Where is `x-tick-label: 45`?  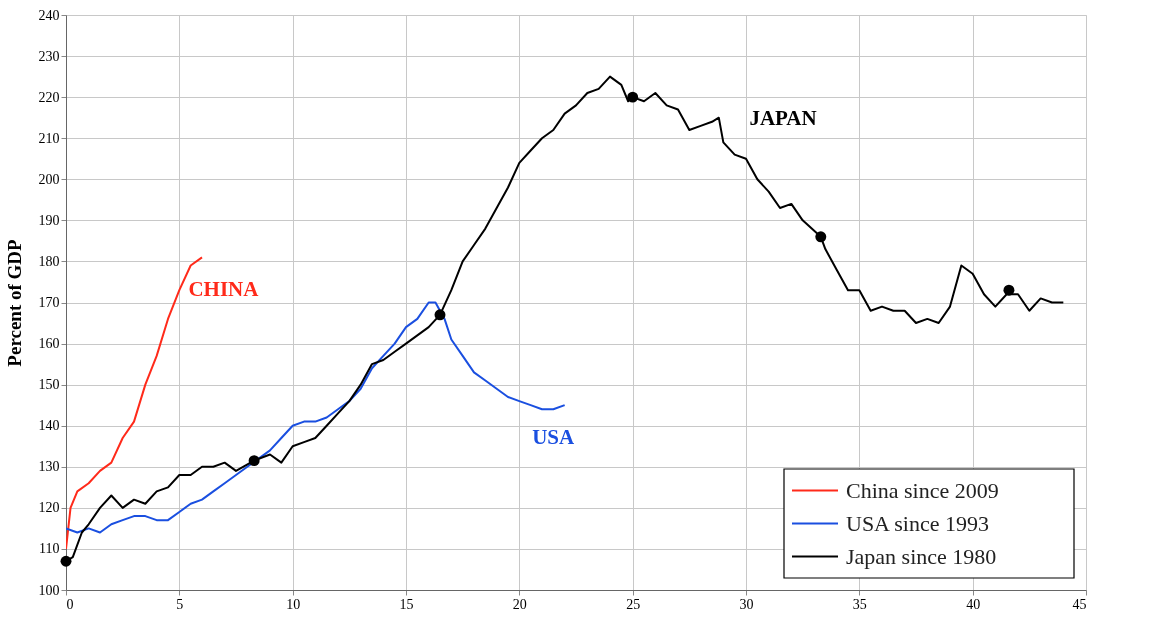 x-tick-label: 45 is located at coordinates (1079, 604).